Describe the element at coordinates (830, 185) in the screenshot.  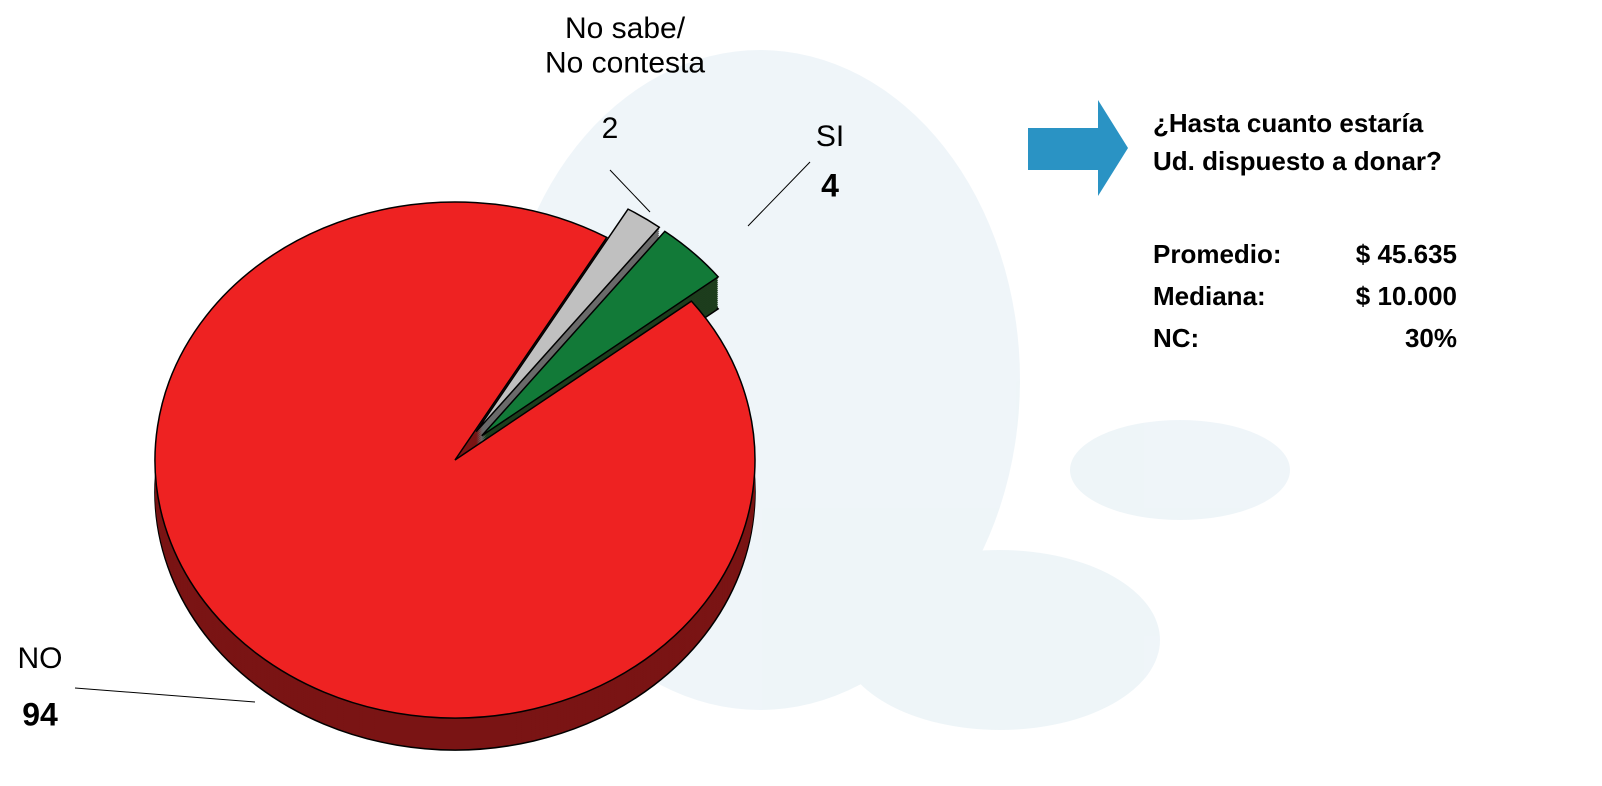
I see `value-label: 4` at that location.